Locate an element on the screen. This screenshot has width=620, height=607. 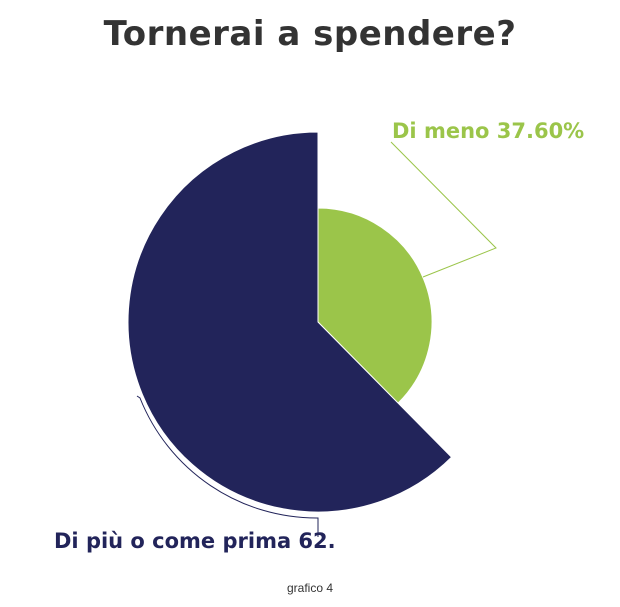
chart-title: Tornerai a spendere? is located at coordinates (310, 34).